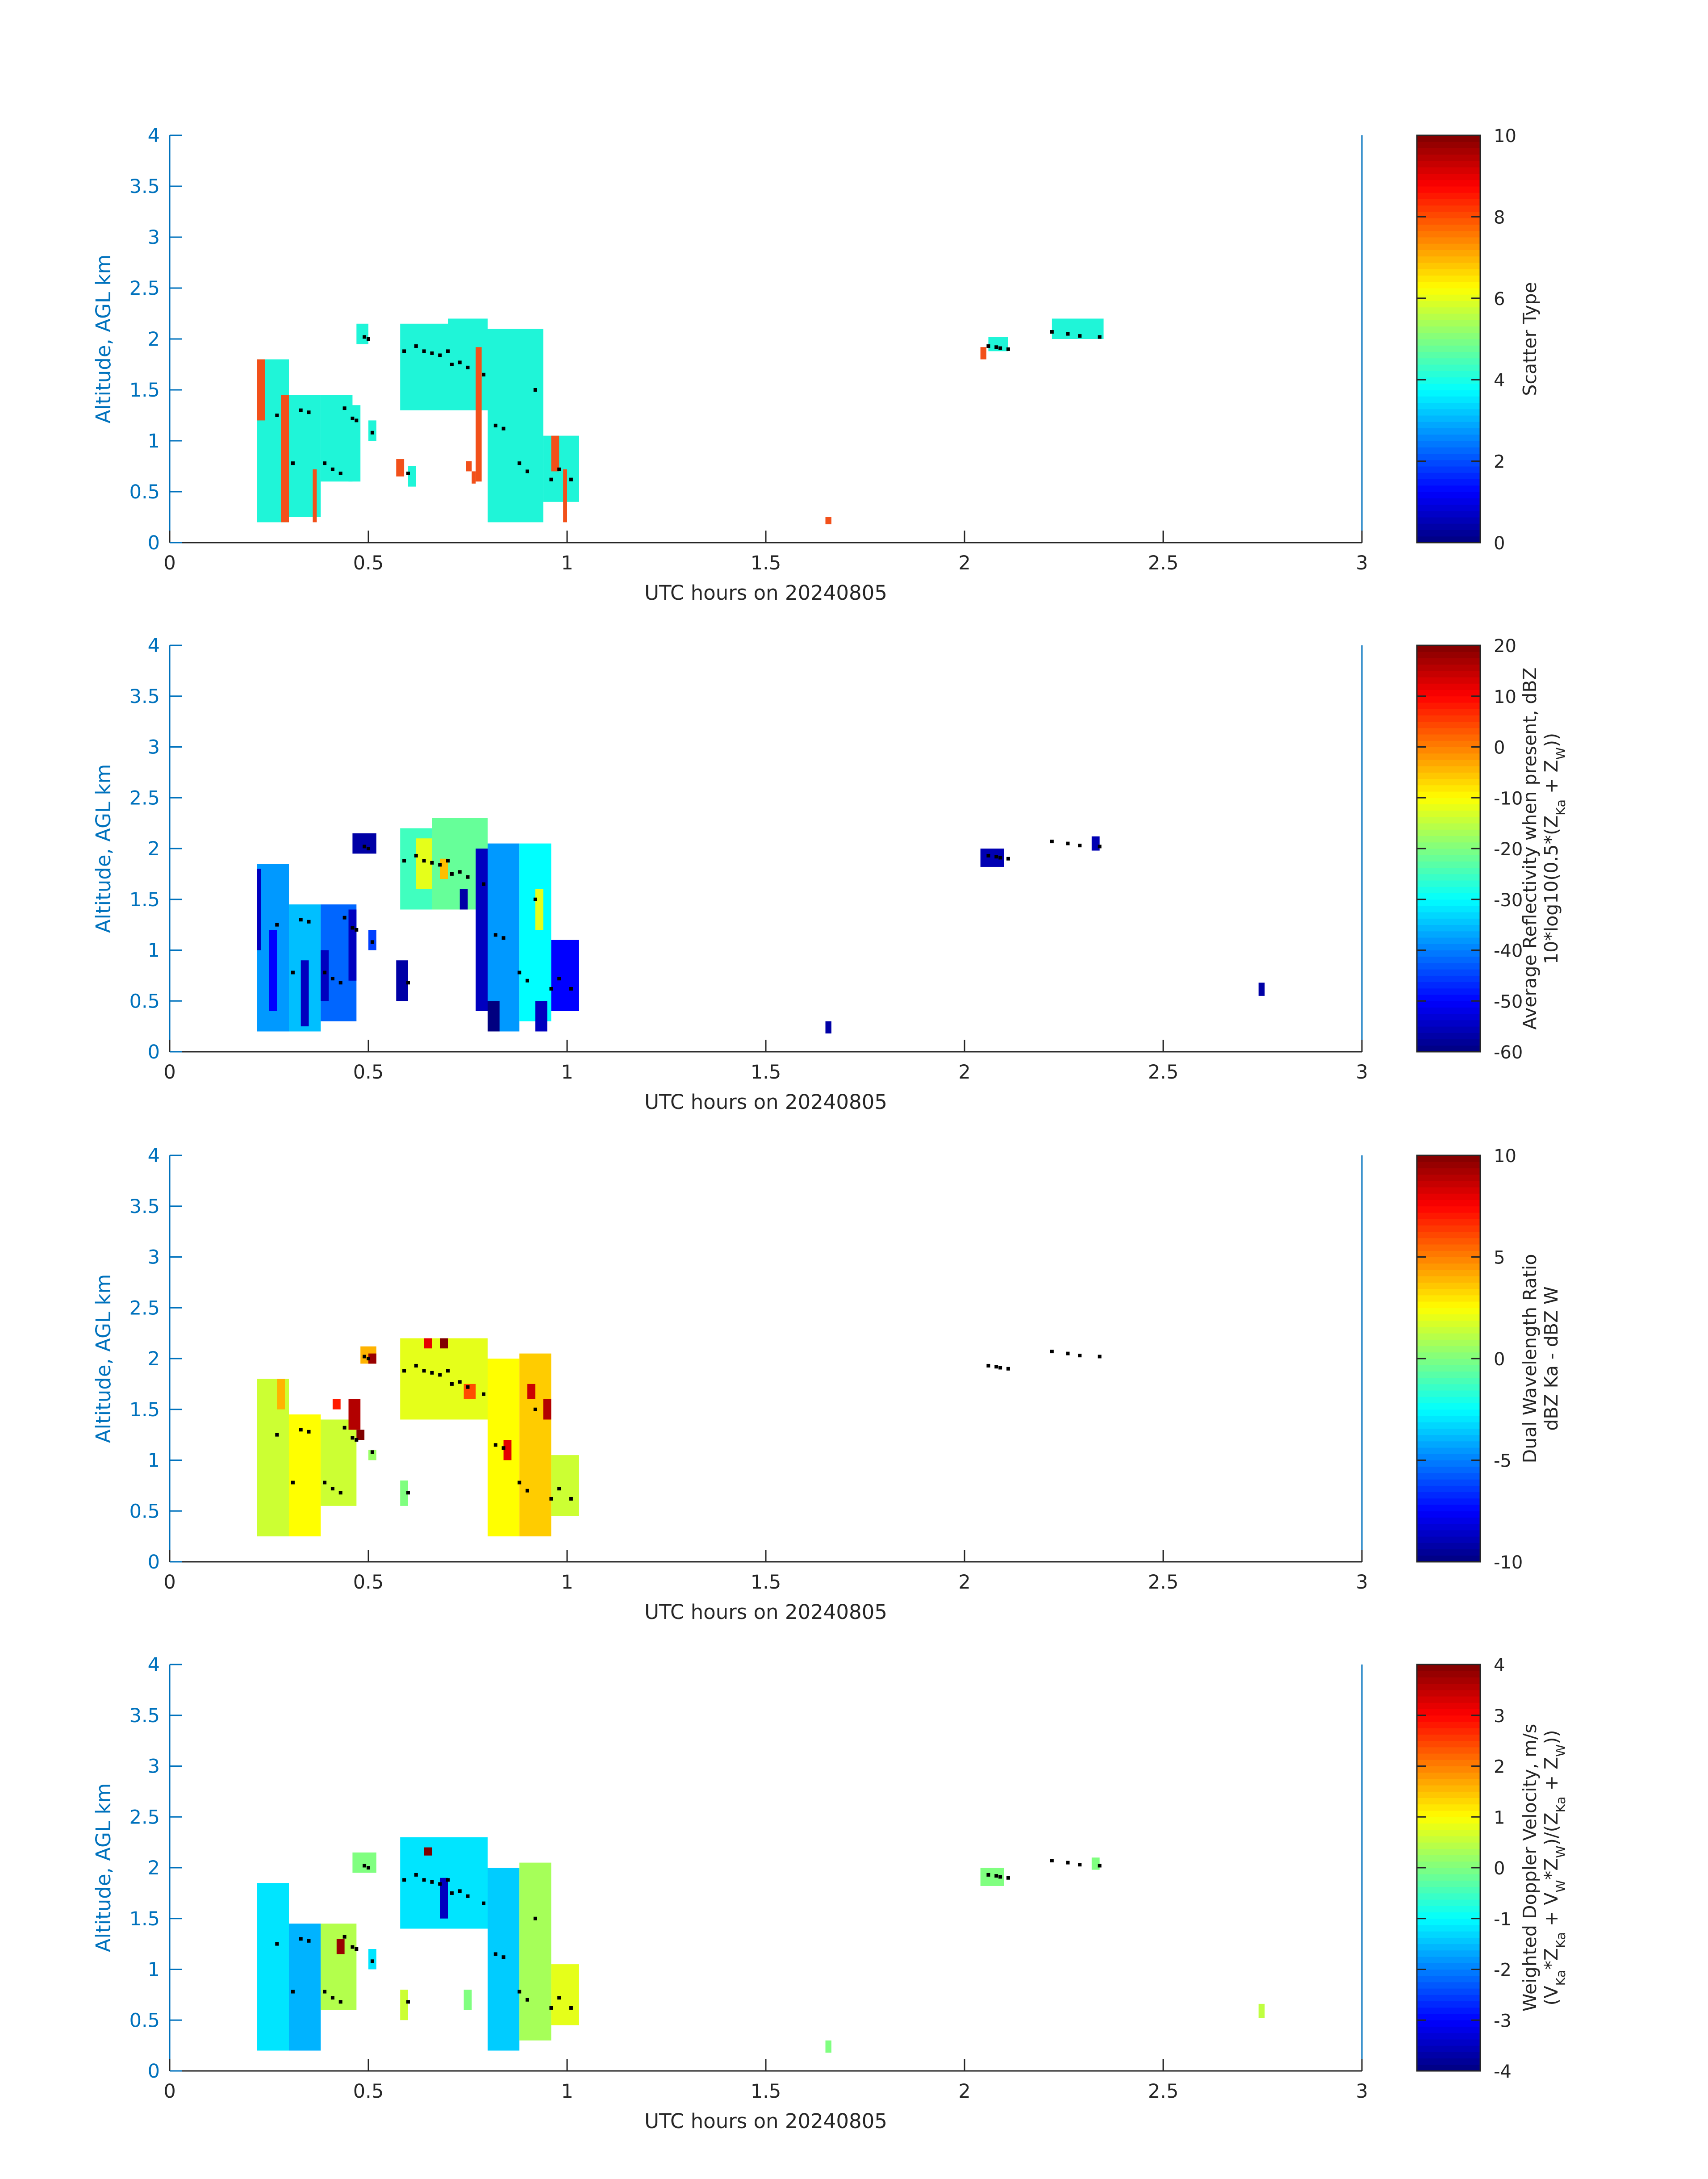 The image size is (1708, 2179). Describe the element at coordinates (1505, 697) in the screenshot. I see `colorbar-tick-label: 10` at that location.